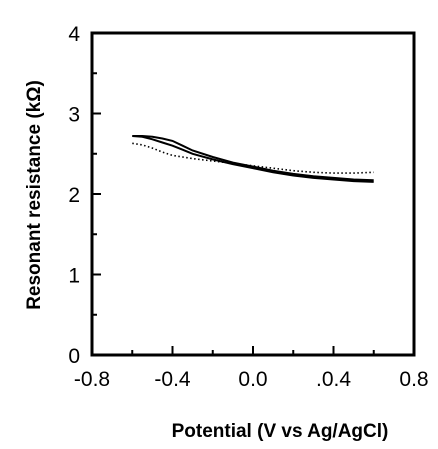 Image resolution: width=438 pixels, height=449 pixels. Describe the element at coordinates (34, 195) in the screenshot. I see `y-axis-title: Resonant resistance (kΩ)` at that location.